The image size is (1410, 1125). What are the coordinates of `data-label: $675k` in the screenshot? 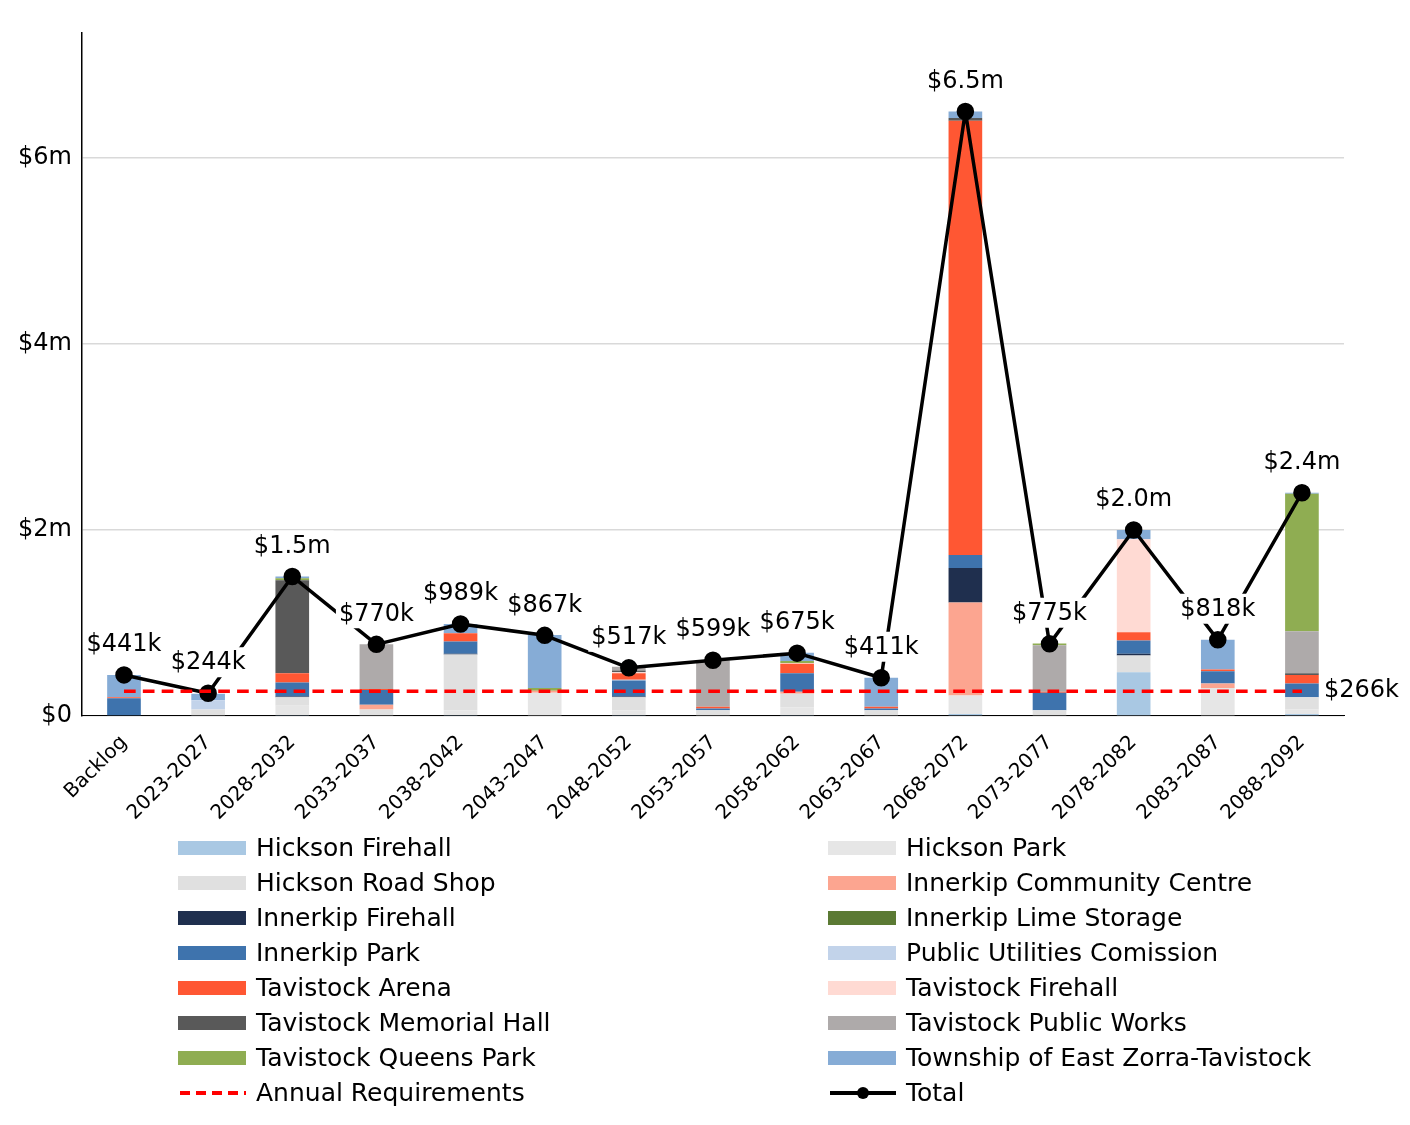 It's located at (797, 621).